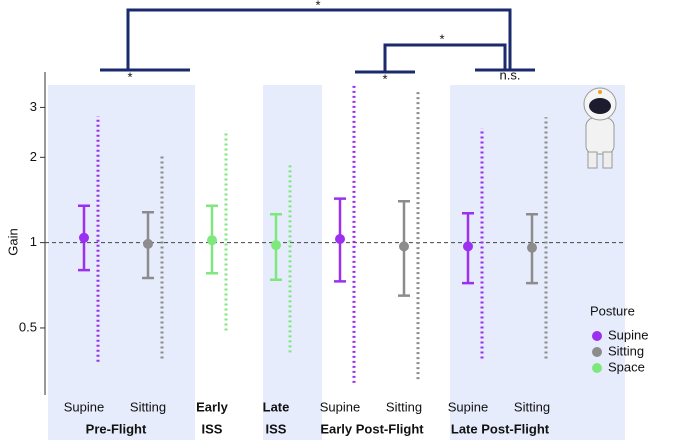  What do you see at coordinates (628, 334) in the screenshot?
I see `legend-label: Supine` at bounding box center [628, 334].